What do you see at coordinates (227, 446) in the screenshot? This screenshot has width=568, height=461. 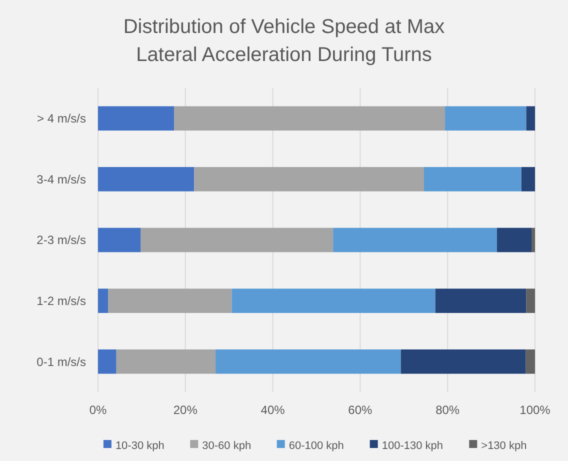 I see `legend-label: 30-60 kph` at bounding box center [227, 446].